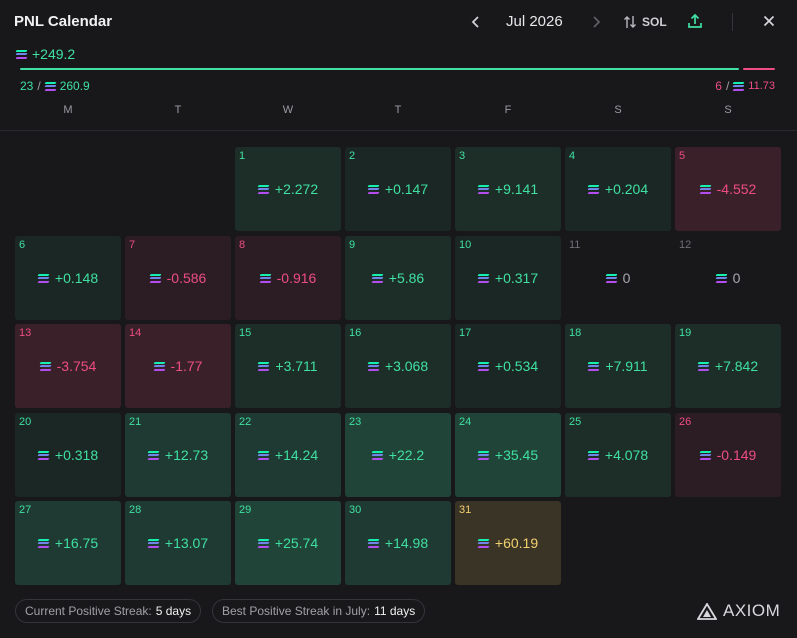 The width and height of the screenshot is (797, 638). I want to click on current-streak-badge: Current Positive Streak: 5 days, so click(108, 611).